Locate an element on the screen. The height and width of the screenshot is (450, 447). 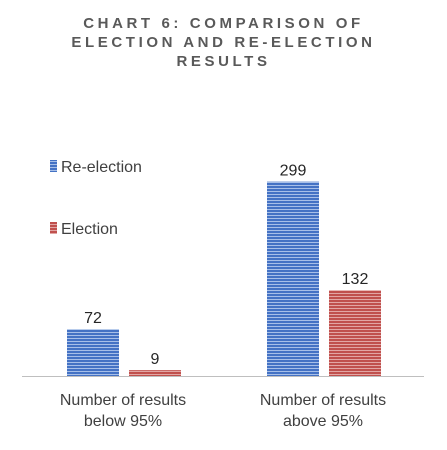
data-label: 132 is located at coordinates (355, 279).